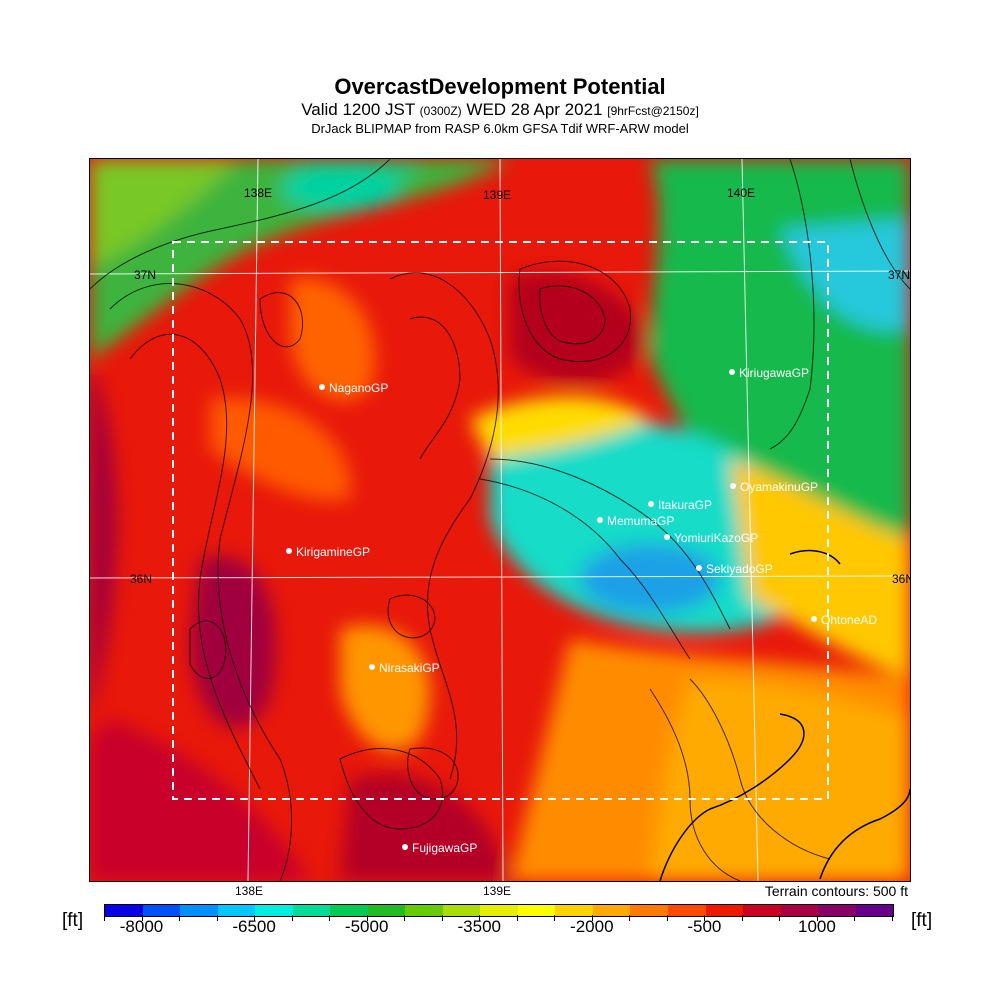 The height and width of the screenshot is (1000, 1000). I want to click on site-yomiurikazo: YomiuriKazoGP, so click(716, 538).